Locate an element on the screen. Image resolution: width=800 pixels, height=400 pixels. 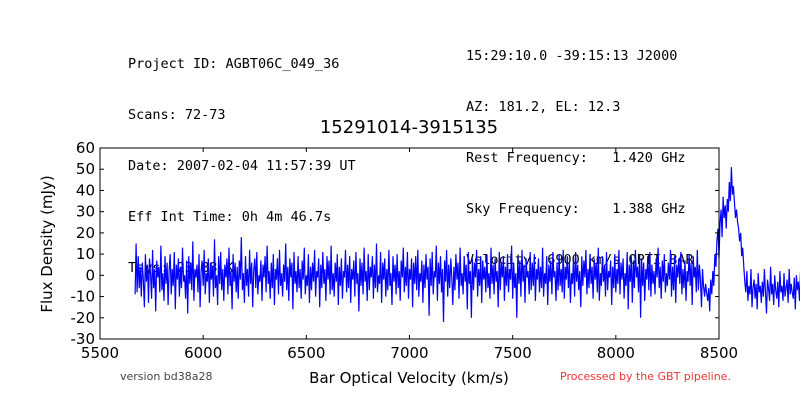
coordinates-line: 15:29:10.0 -39:15:13 J2000 is located at coordinates (572, 56).